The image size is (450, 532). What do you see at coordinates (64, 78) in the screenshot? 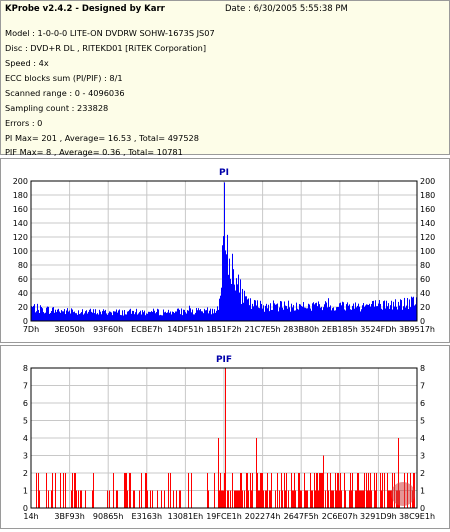
I see `ecc-line: ECC blocks sum (PI/PIF) : 8/1` at bounding box center [64, 78].